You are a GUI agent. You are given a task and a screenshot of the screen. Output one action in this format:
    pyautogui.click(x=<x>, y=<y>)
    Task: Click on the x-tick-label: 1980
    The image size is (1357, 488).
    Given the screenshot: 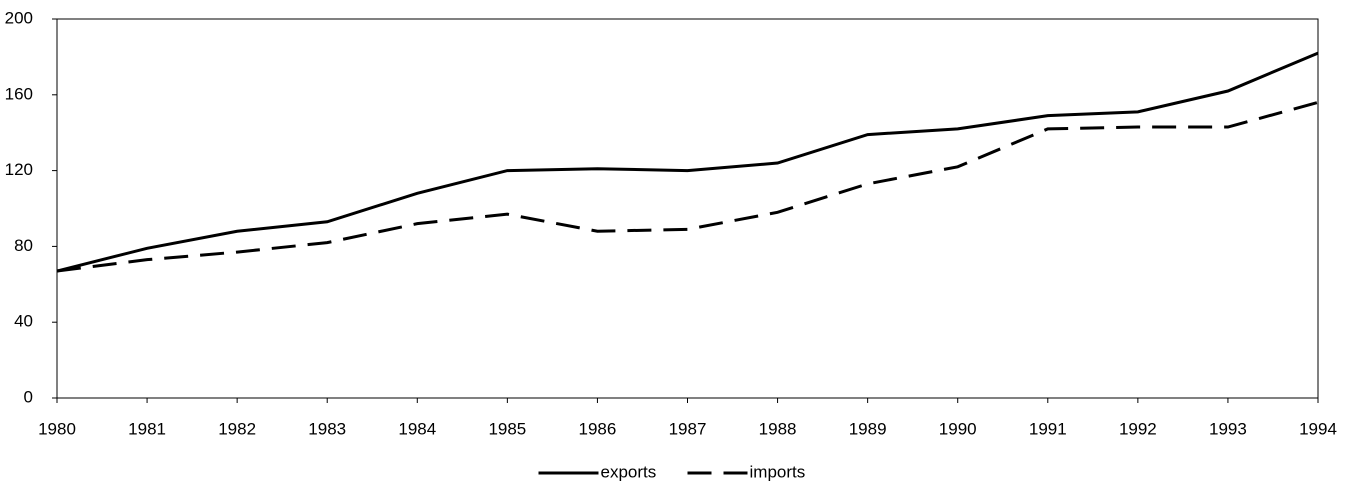 What is the action you would take?
    pyautogui.click(x=57, y=428)
    